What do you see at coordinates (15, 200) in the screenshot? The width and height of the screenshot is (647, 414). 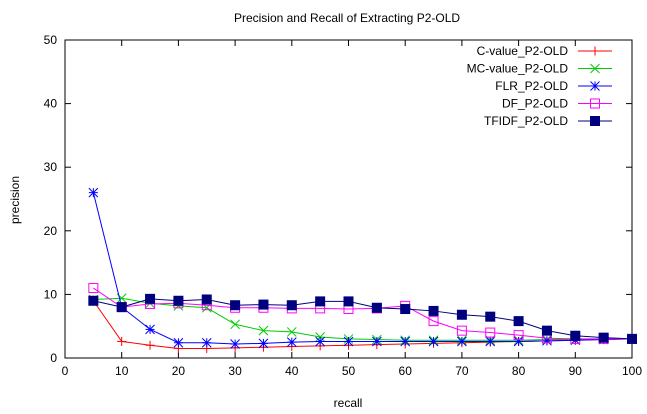 I see `y-axis-label: precision` at bounding box center [15, 200].